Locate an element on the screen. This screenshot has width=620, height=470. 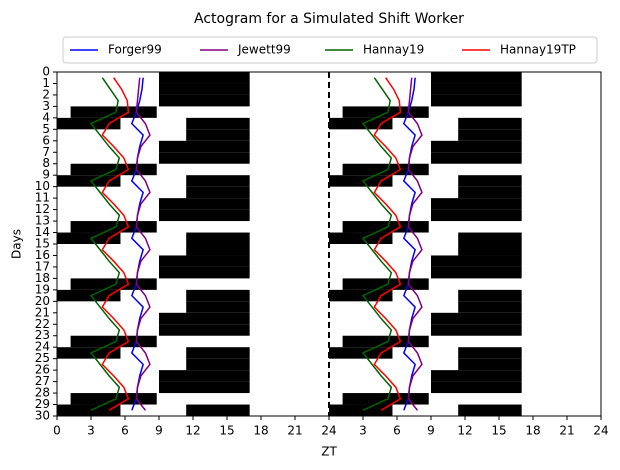
x-tick-label: 12 is located at coordinates (192, 431).